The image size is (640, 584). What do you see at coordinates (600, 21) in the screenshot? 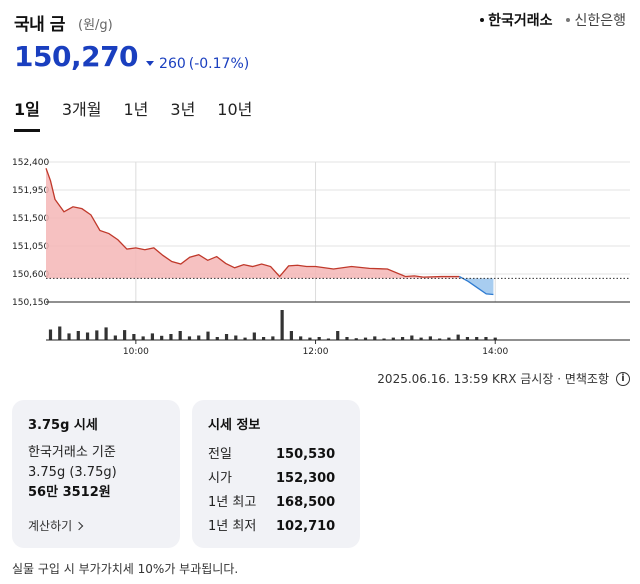
I see `source-tab-label: 신한은행` at bounding box center [600, 21].